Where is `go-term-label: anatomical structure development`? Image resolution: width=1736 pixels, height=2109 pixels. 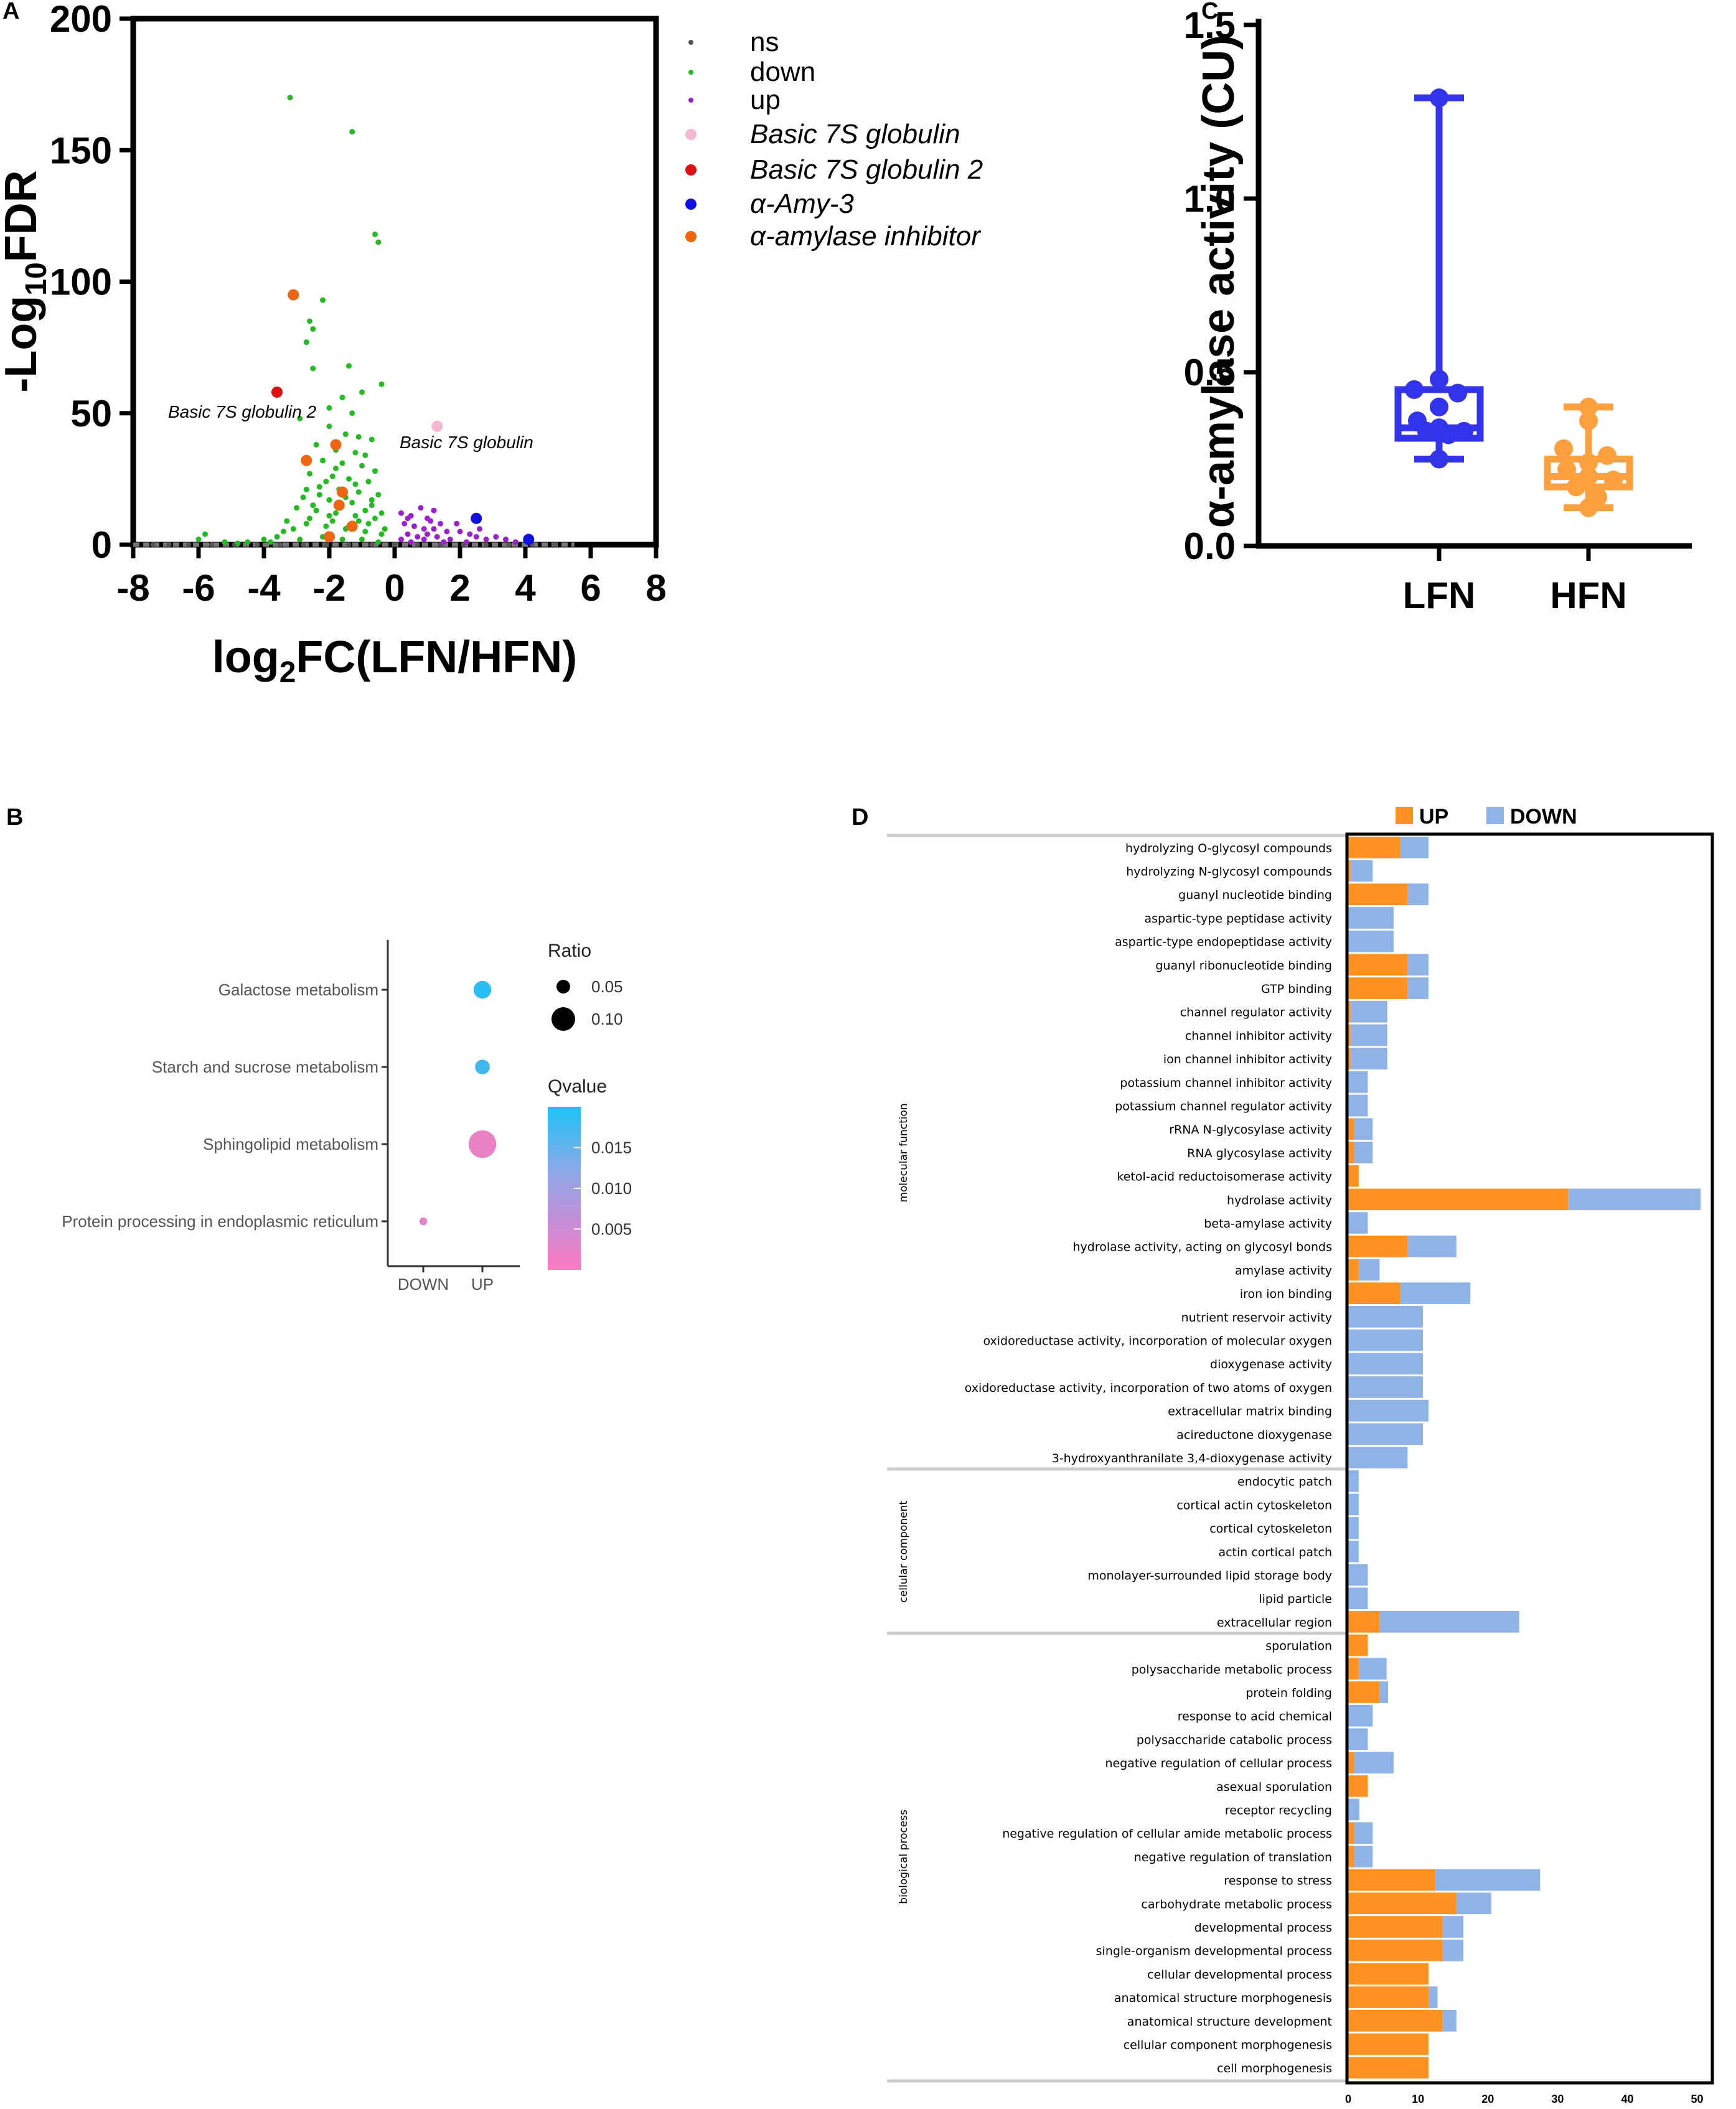 go-term-label: anatomical structure development is located at coordinates (1229, 2022).